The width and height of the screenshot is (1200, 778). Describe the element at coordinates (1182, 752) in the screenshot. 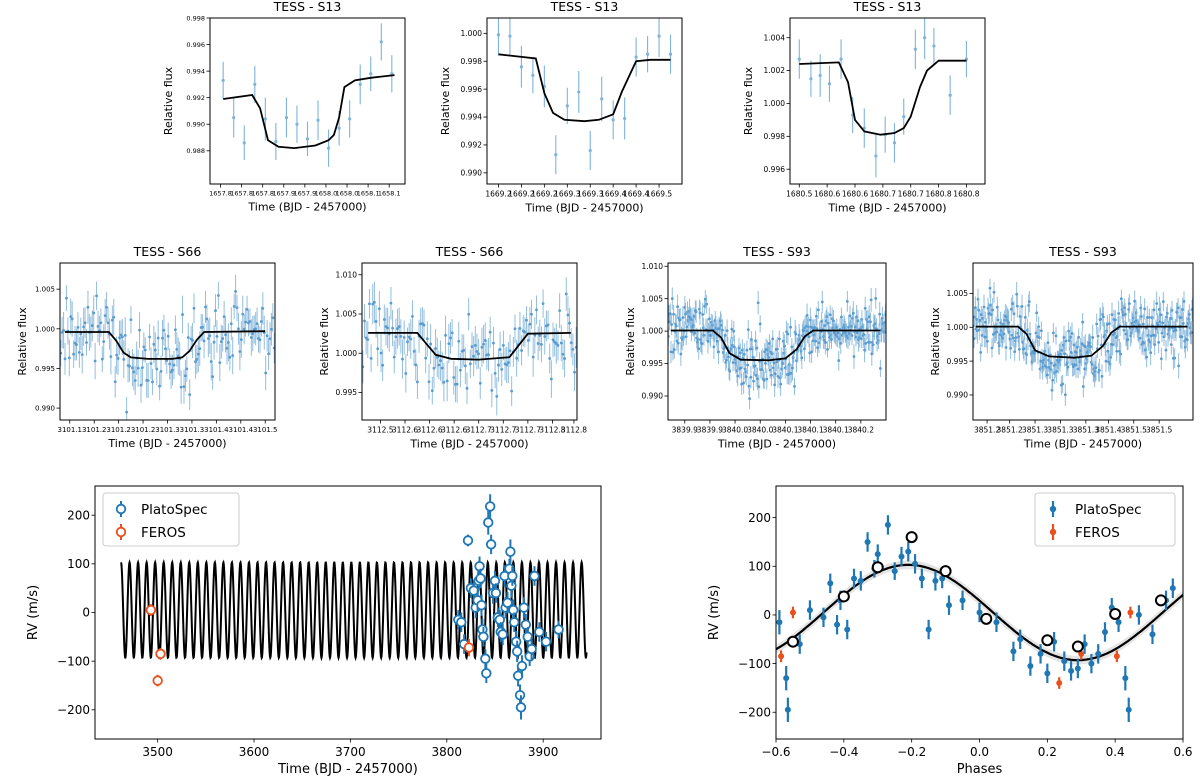

I see `x-tick-label: 0.6` at that location.